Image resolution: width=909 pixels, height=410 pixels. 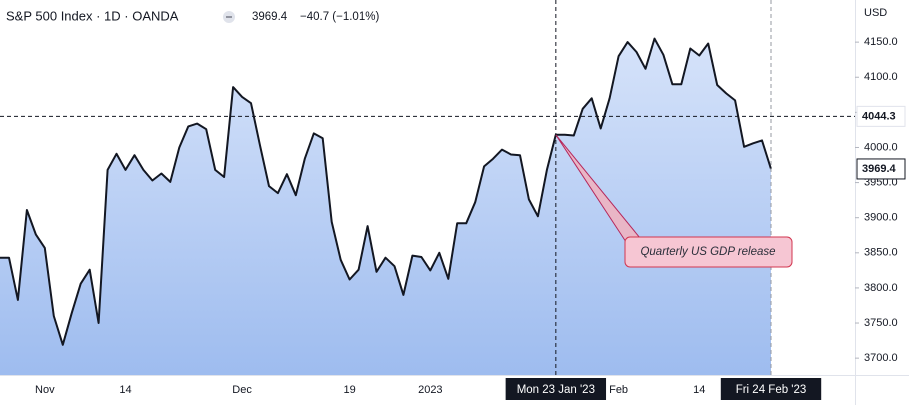 I want to click on last-price-badge, so click(x=881, y=169).